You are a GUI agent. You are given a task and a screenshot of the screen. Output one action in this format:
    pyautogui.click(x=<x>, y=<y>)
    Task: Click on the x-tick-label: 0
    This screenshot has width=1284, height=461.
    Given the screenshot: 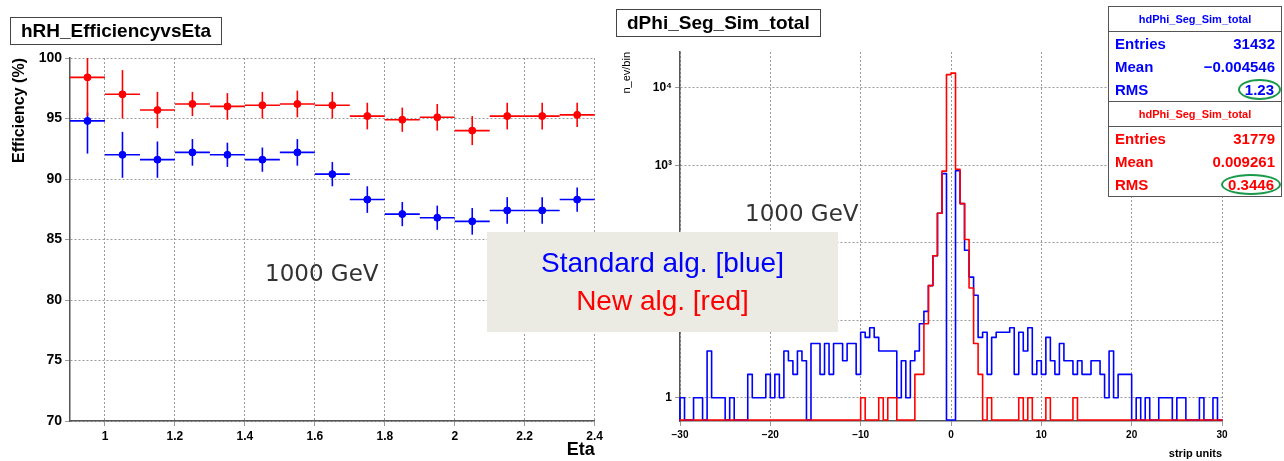 What is the action you would take?
    pyautogui.click(x=951, y=434)
    